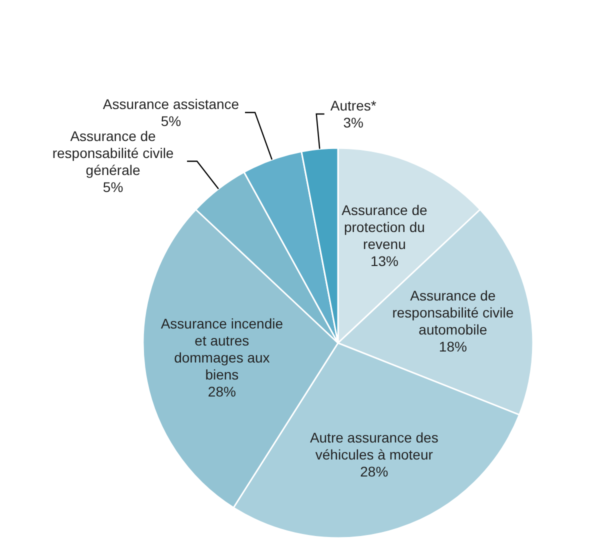 The height and width of the screenshot is (552, 600). I want to click on slice-label: Assurance de protection du revenu, so click(385, 227).